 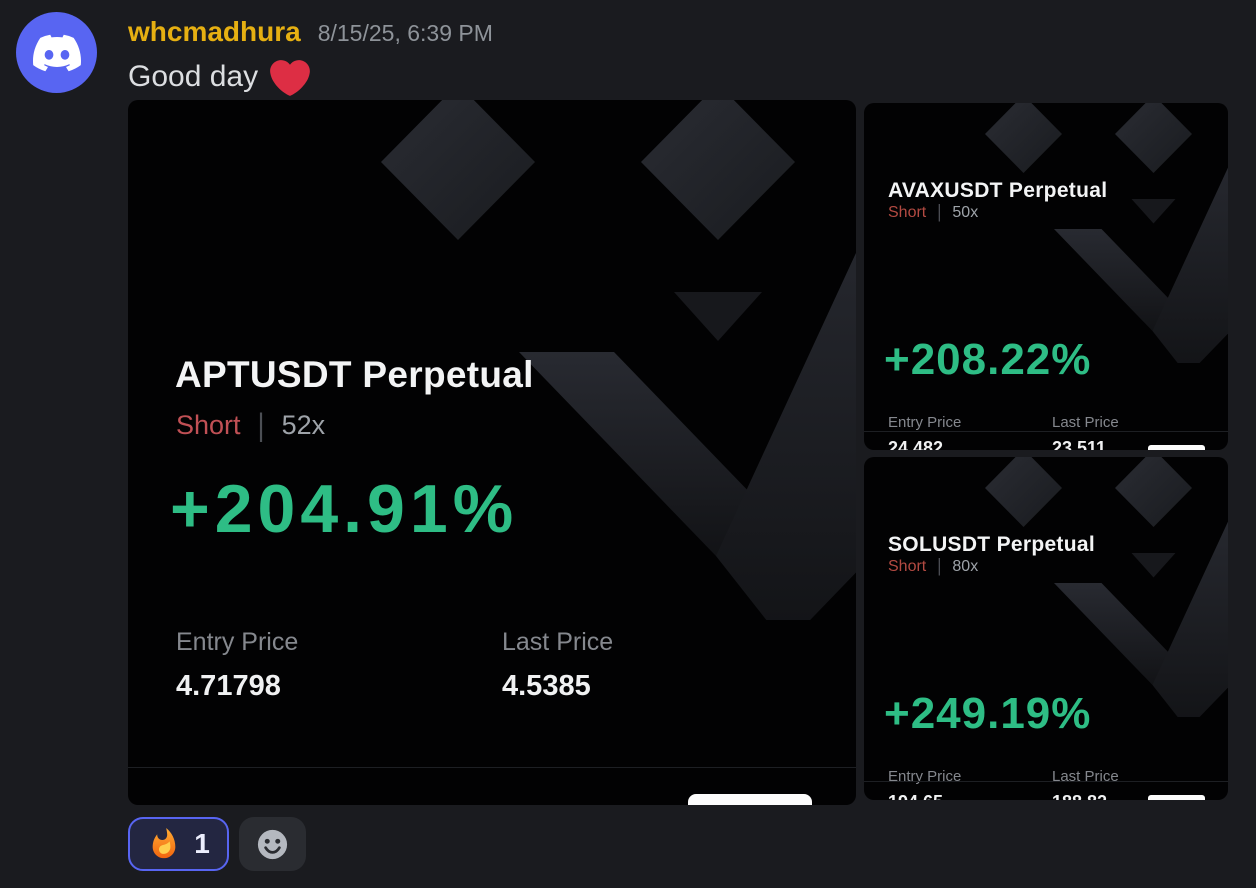 What do you see at coordinates (933, 566) in the screenshot?
I see `card-side-row: Short | 80x` at bounding box center [933, 566].